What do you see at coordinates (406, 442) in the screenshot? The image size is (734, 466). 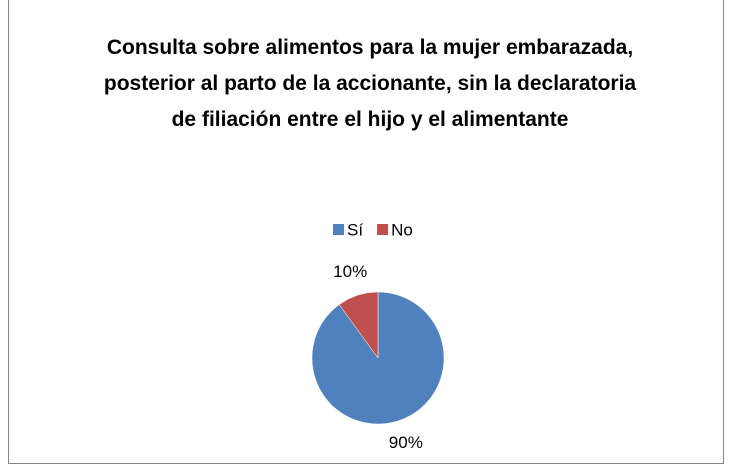 I see `data-label: 90%` at bounding box center [406, 442].